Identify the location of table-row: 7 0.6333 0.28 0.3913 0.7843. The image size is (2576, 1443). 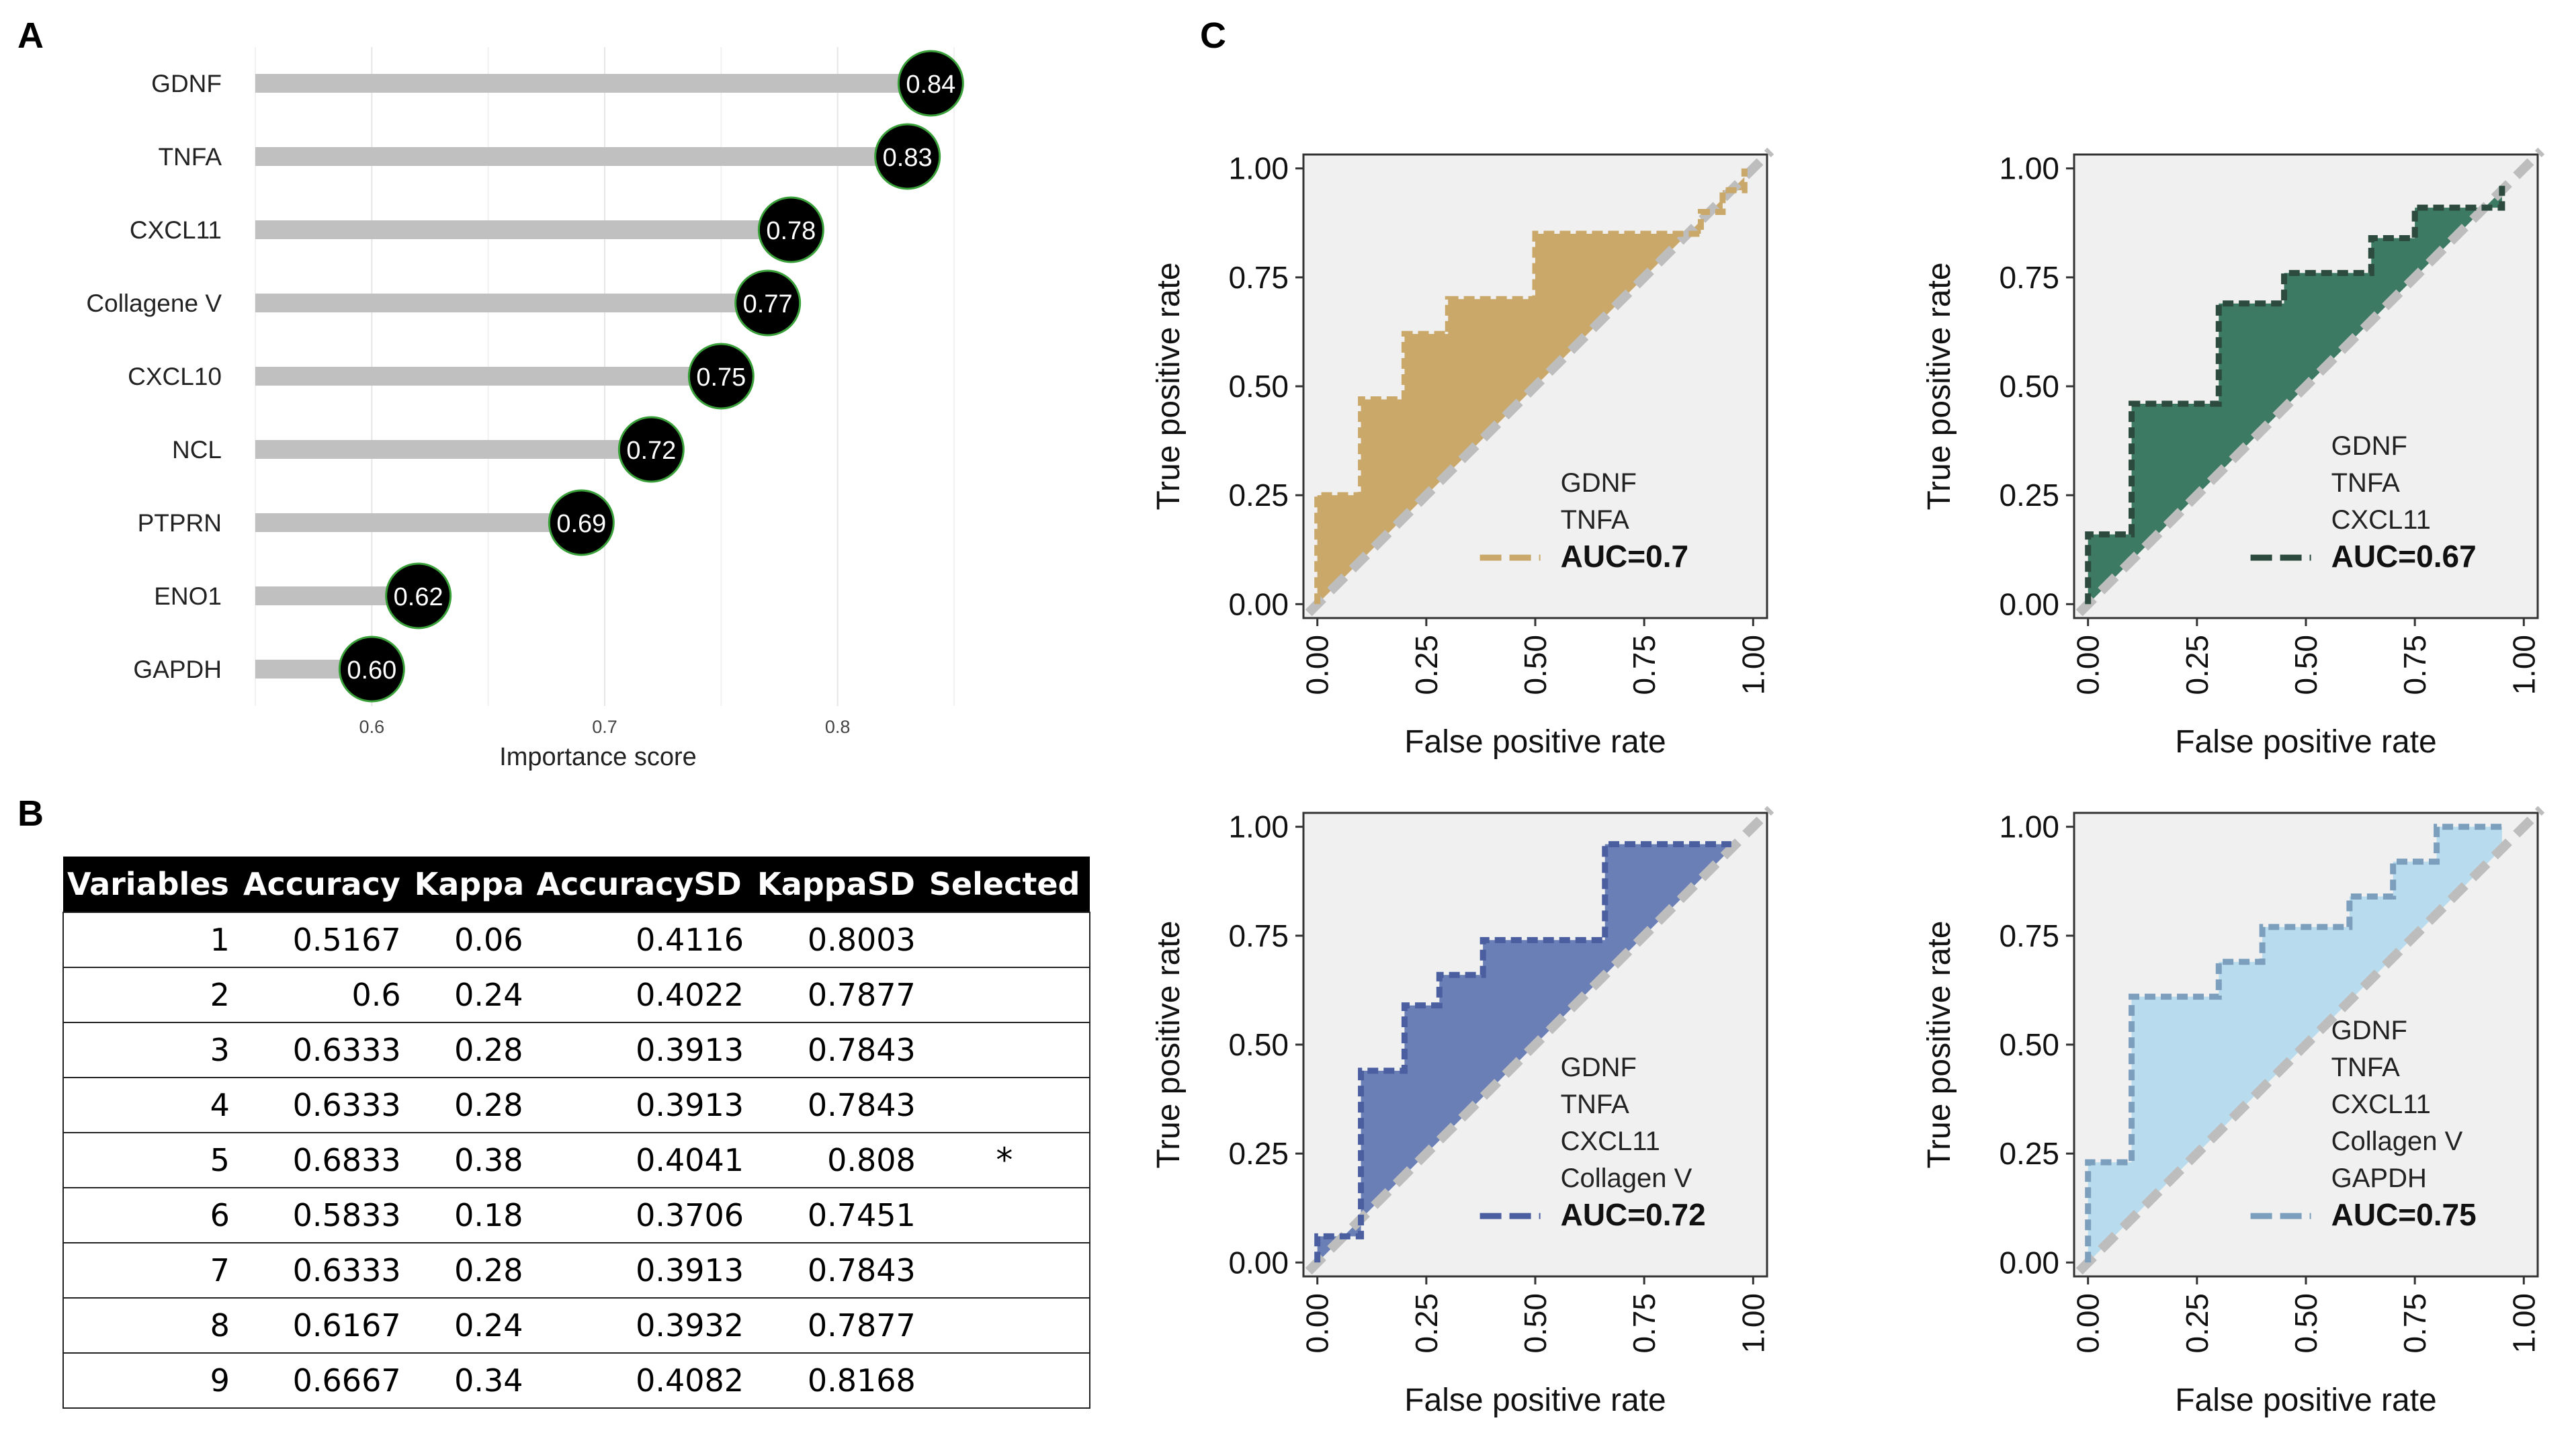
(576, 1270).